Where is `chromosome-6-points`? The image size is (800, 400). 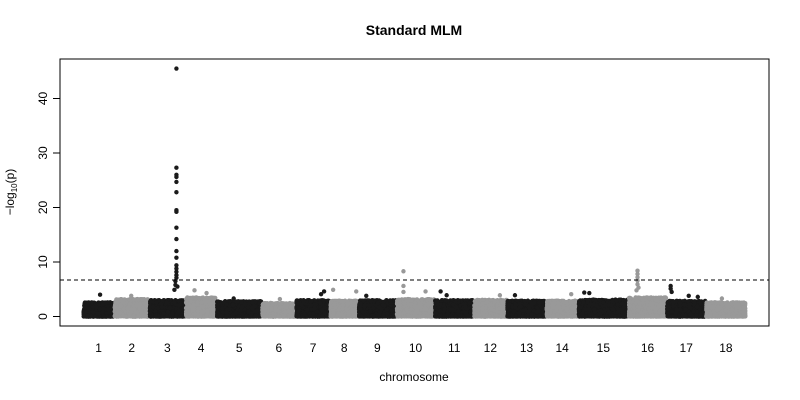 chromosome-6-points is located at coordinates (279, 307).